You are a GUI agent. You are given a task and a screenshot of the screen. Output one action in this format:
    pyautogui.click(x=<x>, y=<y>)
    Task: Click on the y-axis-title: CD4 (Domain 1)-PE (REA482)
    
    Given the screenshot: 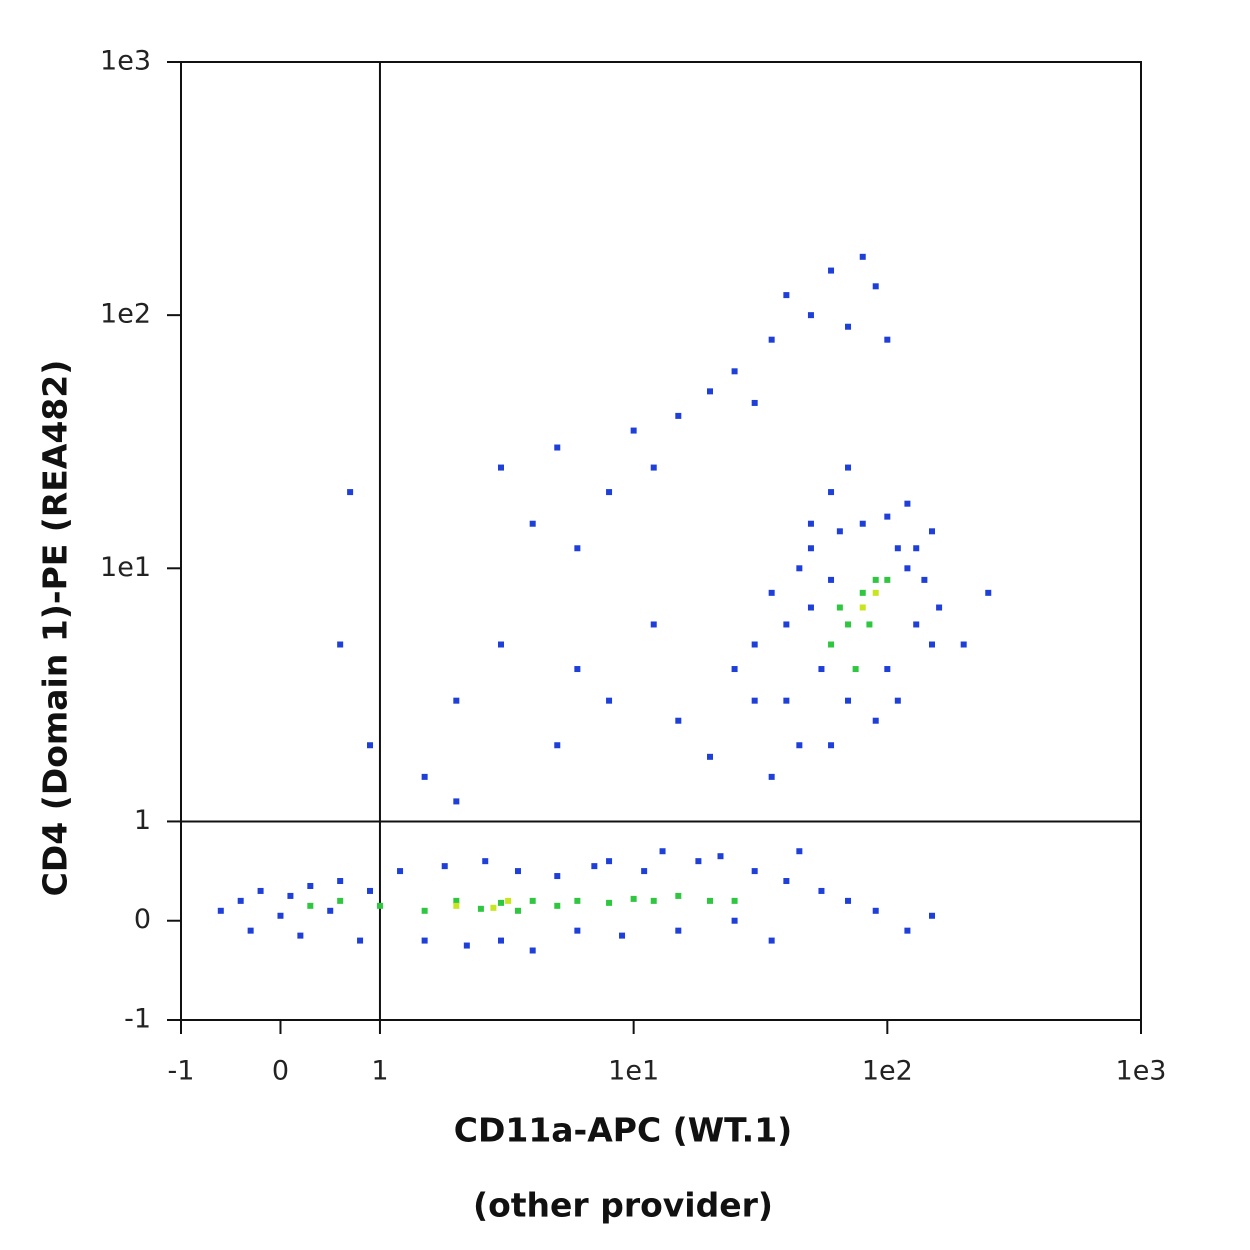 What is the action you would take?
    pyautogui.click(x=55, y=628)
    